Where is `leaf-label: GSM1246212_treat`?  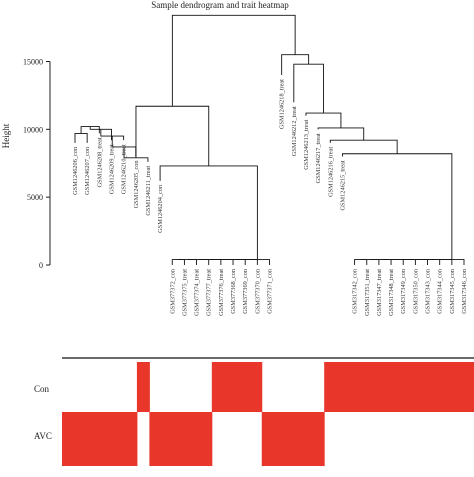 leaf-label: GSM1246212_treat is located at coordinates (294, 131).